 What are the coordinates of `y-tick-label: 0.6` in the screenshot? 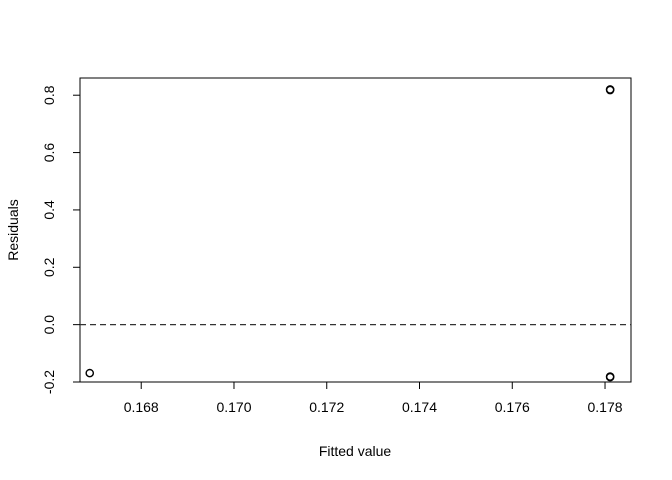 It's located at (49, 153).